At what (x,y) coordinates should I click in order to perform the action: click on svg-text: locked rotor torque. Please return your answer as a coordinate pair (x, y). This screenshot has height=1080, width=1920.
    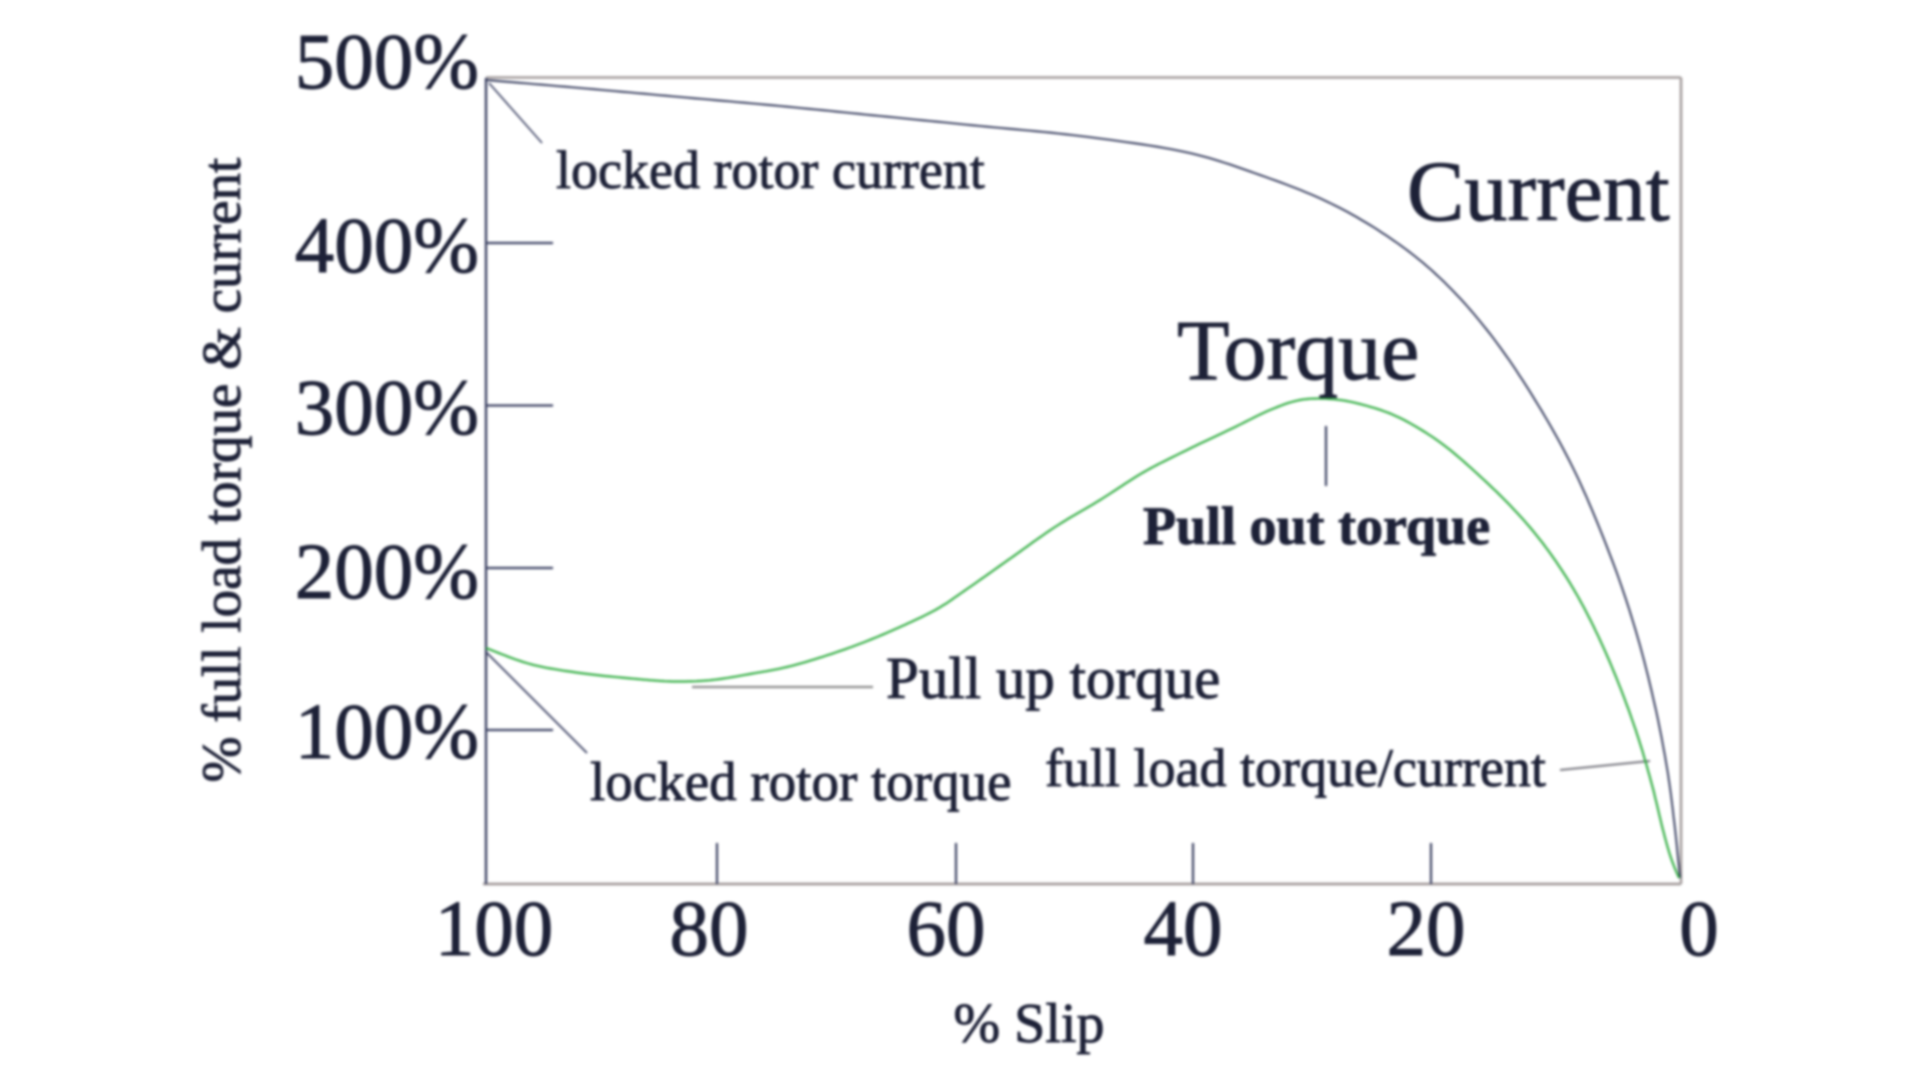
    Looking at the image, I should click on (801, 781).